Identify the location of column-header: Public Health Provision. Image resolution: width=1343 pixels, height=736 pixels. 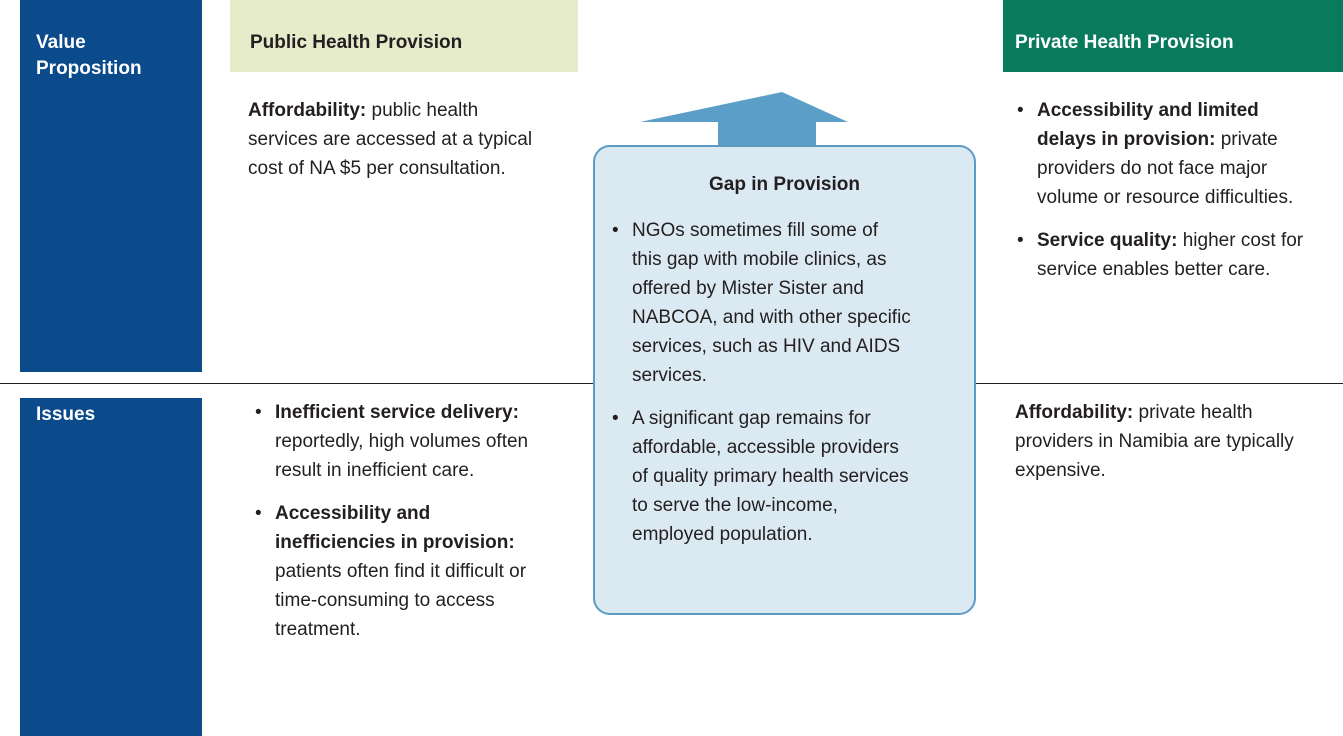
(404, 36).